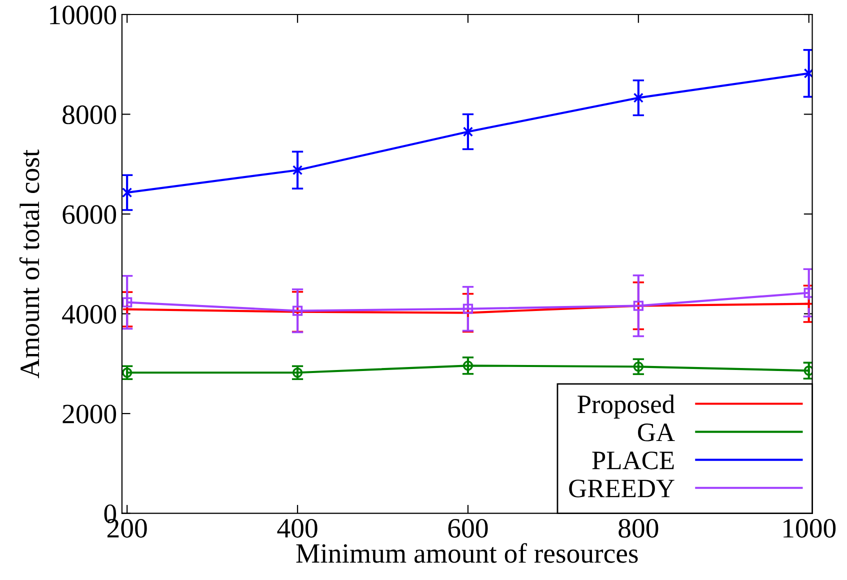 Image resolution: width=847 pixels, height=580 pixels. What do you see at coordinates (638, 528) in the screenshot?
I see `x-tick-label: 800` at bounding box center [638, 528].